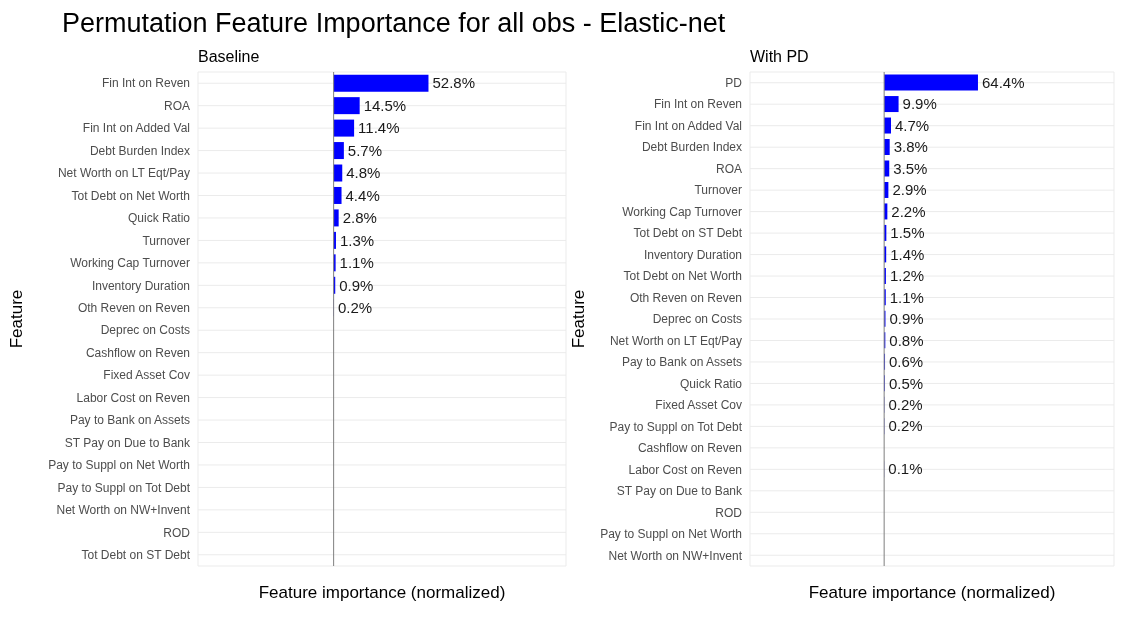  I want to click on data-label: 4.8%, so click(363, 173).